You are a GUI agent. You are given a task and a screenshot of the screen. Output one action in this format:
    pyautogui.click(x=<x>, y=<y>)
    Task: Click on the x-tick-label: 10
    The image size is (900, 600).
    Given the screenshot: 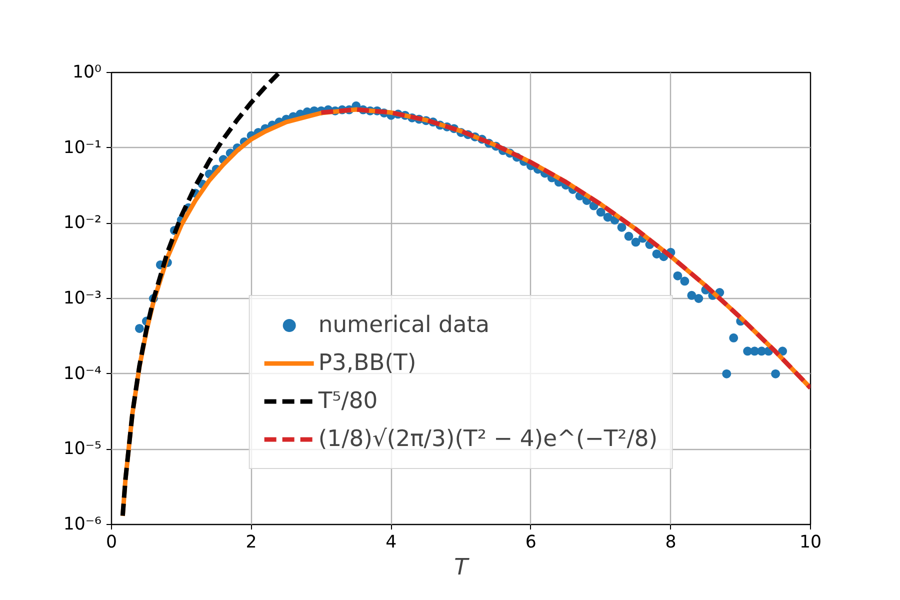 What is the action you would take?
    pyautogui.click(x=810, y=542)
    